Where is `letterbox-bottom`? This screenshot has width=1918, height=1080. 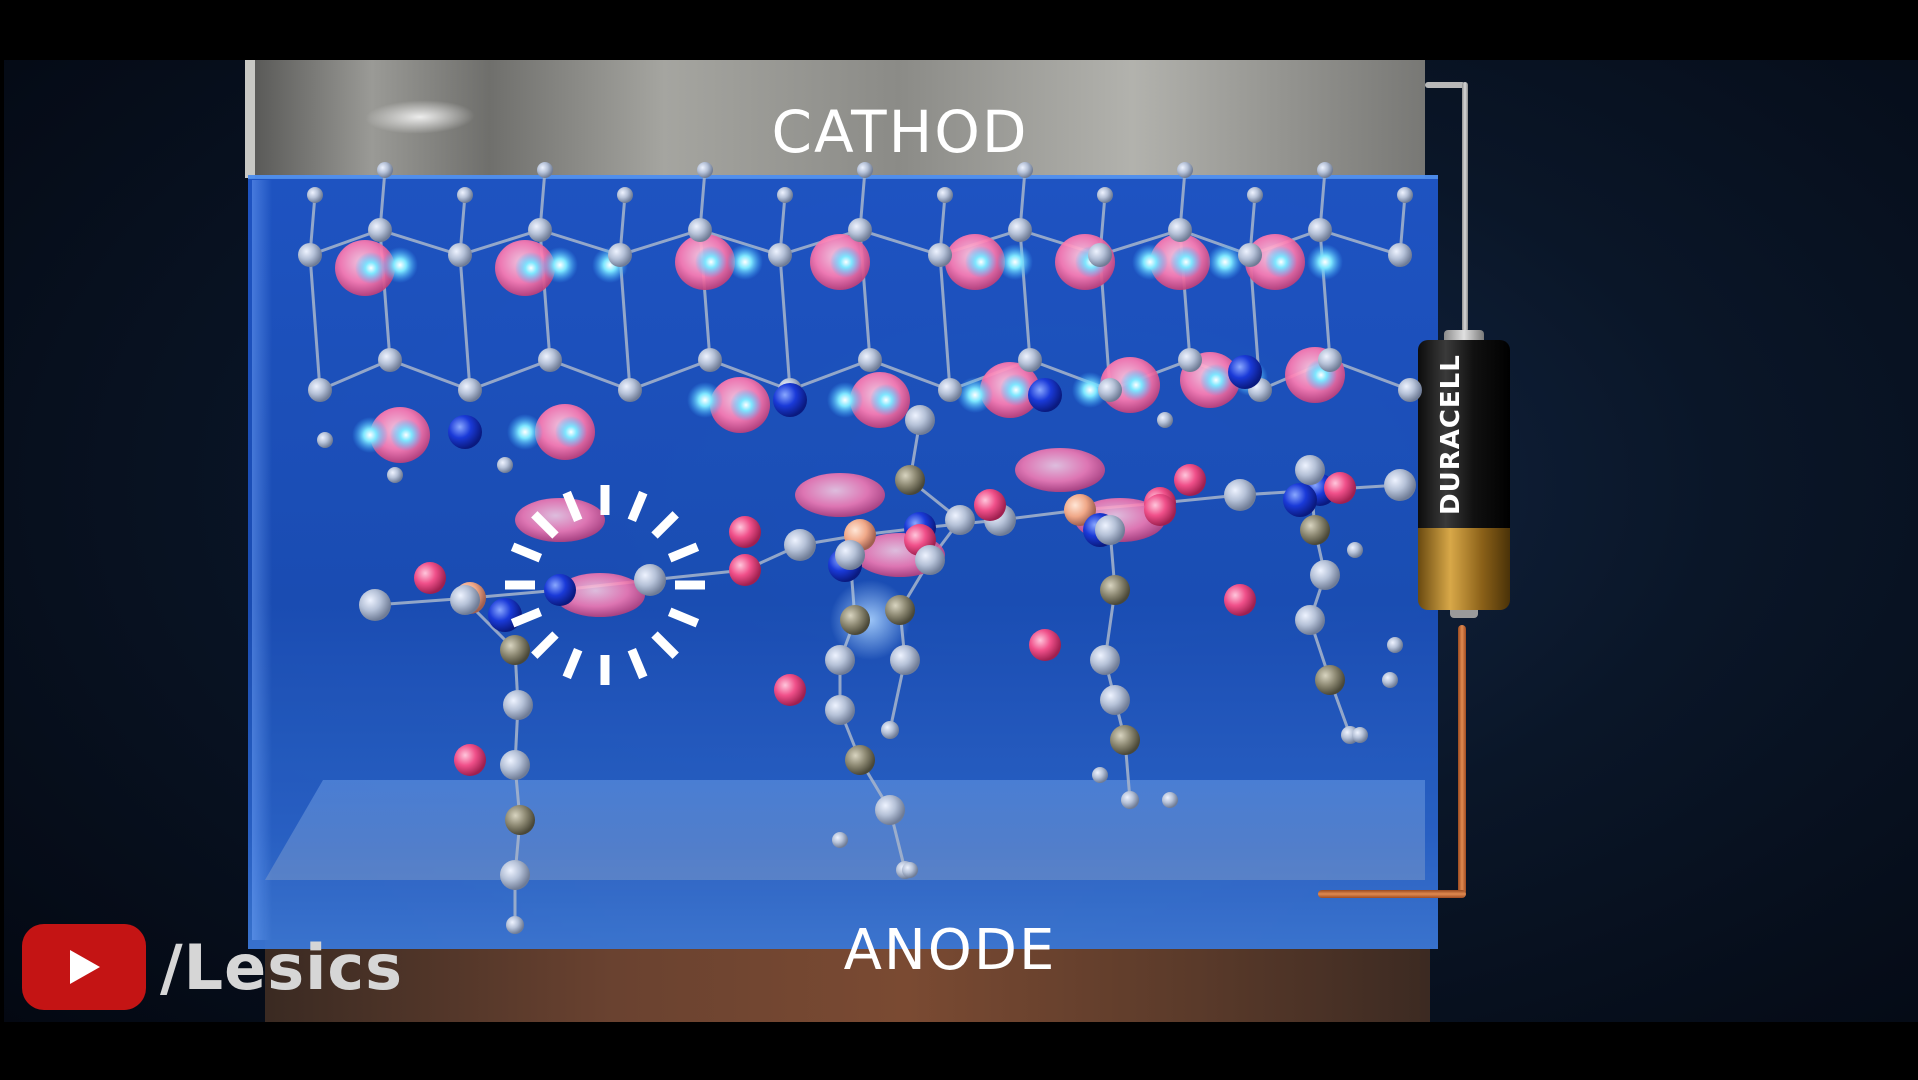
letterbox-bottom is located at coordinates (959, 1051).